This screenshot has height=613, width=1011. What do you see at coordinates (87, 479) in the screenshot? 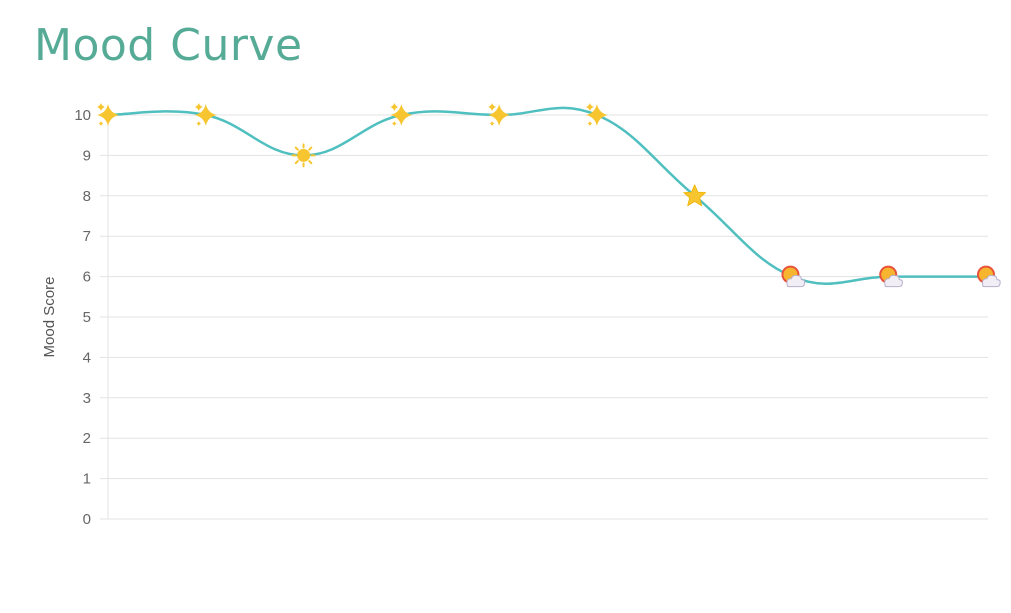
I see `y-tick-label: 1` at bounding box center [87, 479].